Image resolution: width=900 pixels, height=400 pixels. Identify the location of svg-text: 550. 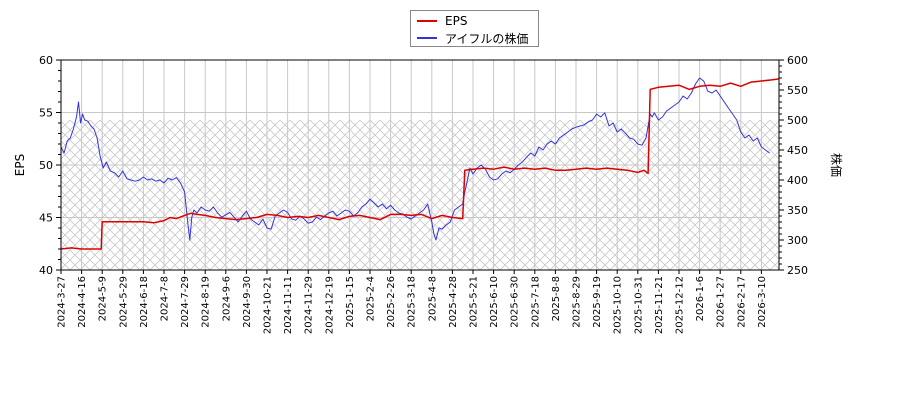
(797, 90).